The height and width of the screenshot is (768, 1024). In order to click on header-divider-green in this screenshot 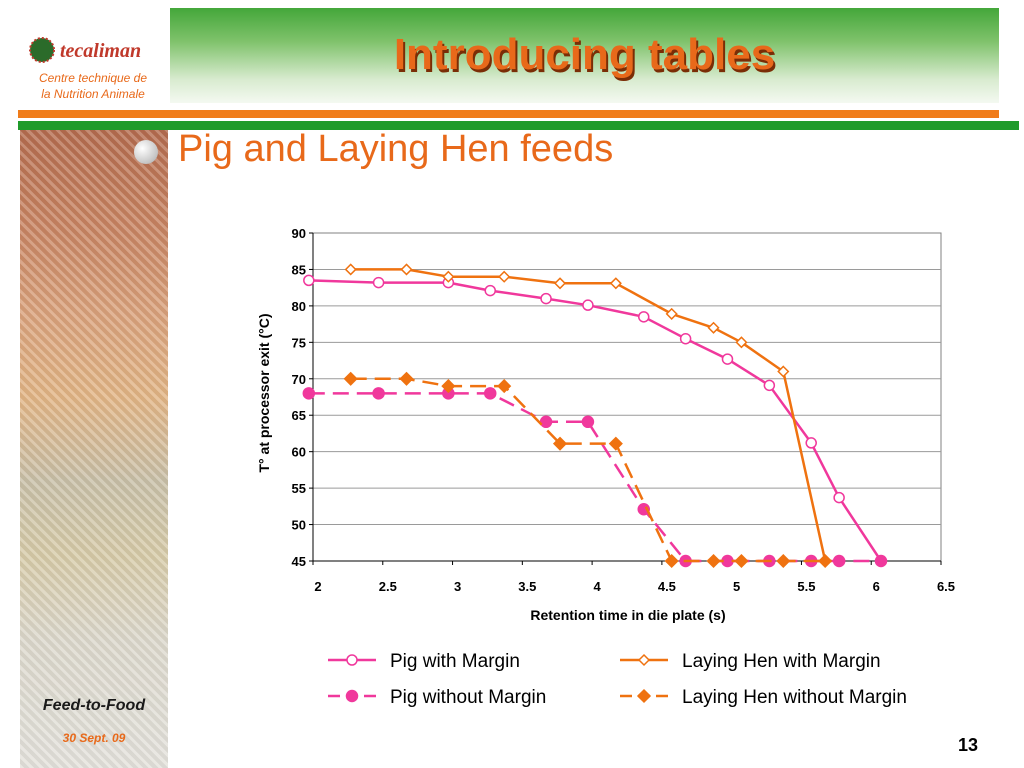, I will do `click(518, 125)`.